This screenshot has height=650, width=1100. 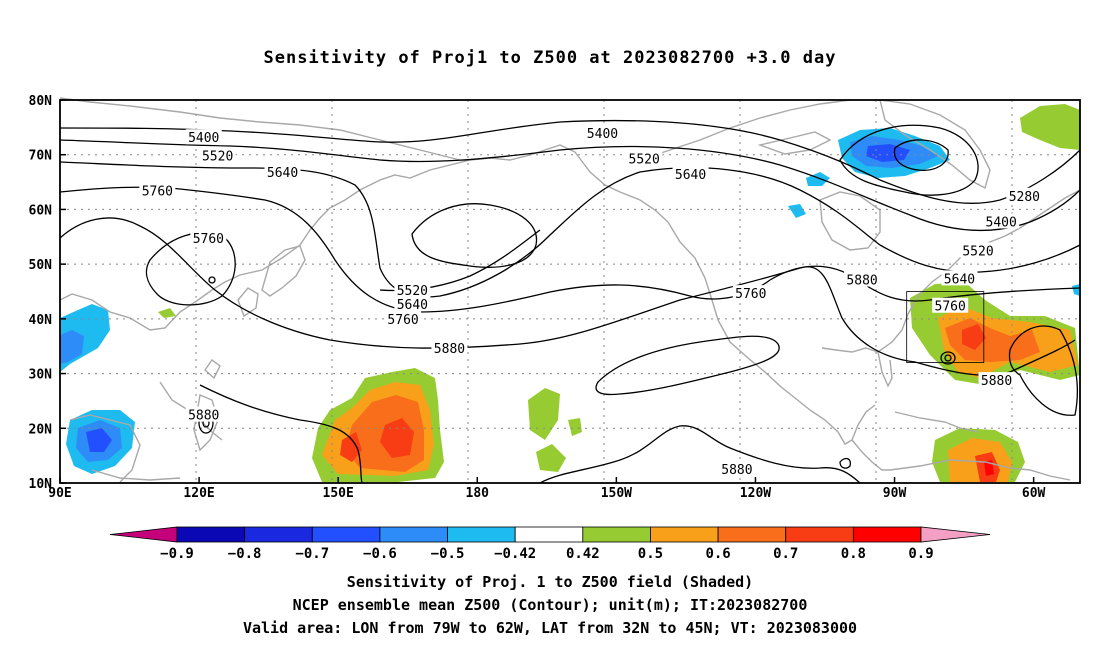 I want to click on contour-5760-west, so click(x=415, y=249).